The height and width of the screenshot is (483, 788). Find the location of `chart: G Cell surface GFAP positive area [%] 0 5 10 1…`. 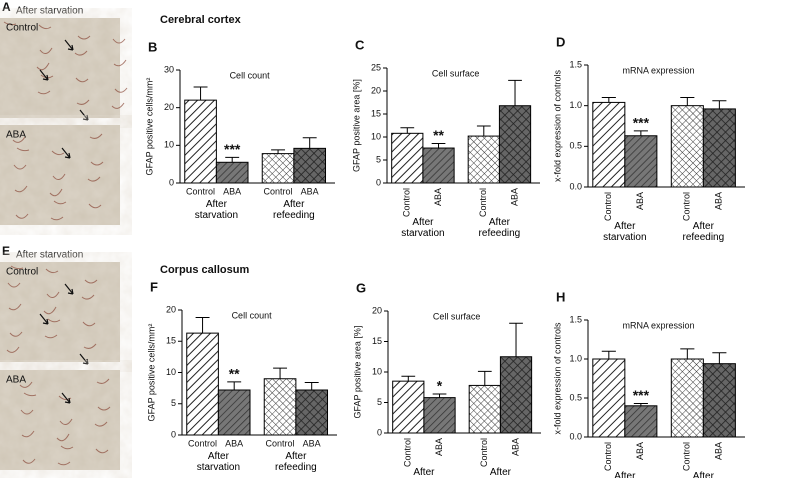

chart: G Cell surface GFAP positive area [%] 0 5 10 1… is located at coordinates (446, 381).